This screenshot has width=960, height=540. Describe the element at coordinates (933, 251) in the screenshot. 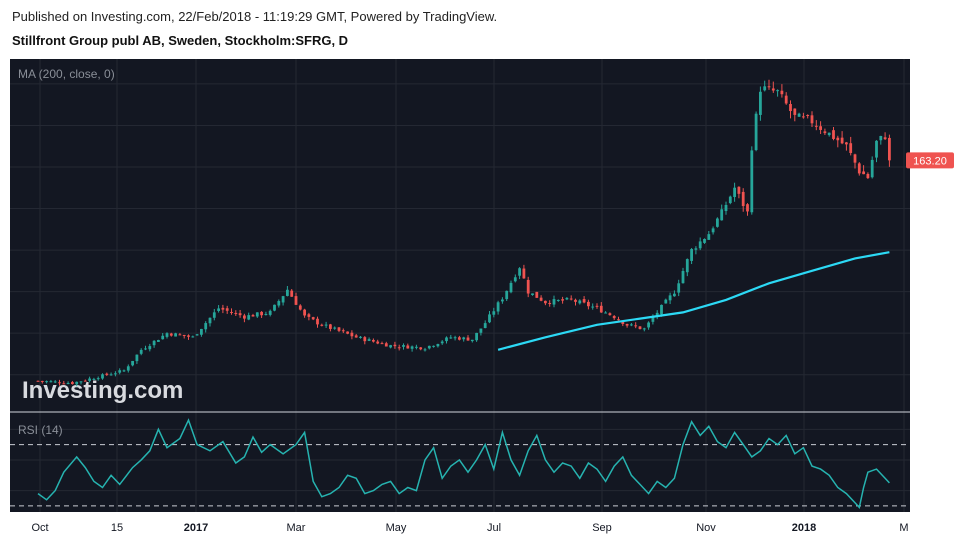

I see `price-tick-label: 120.00` at that location.